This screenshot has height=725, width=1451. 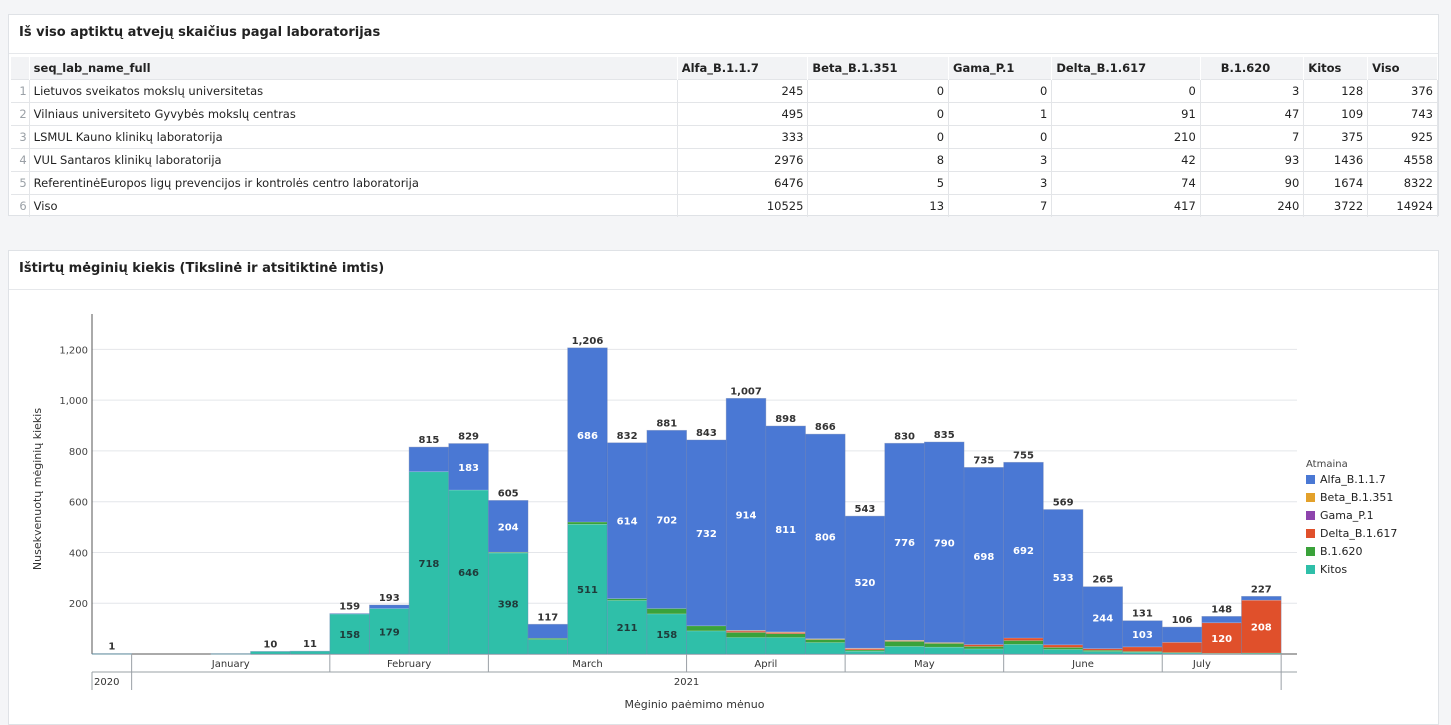 I want to click on column-header-index, so click(x=20, y=68).